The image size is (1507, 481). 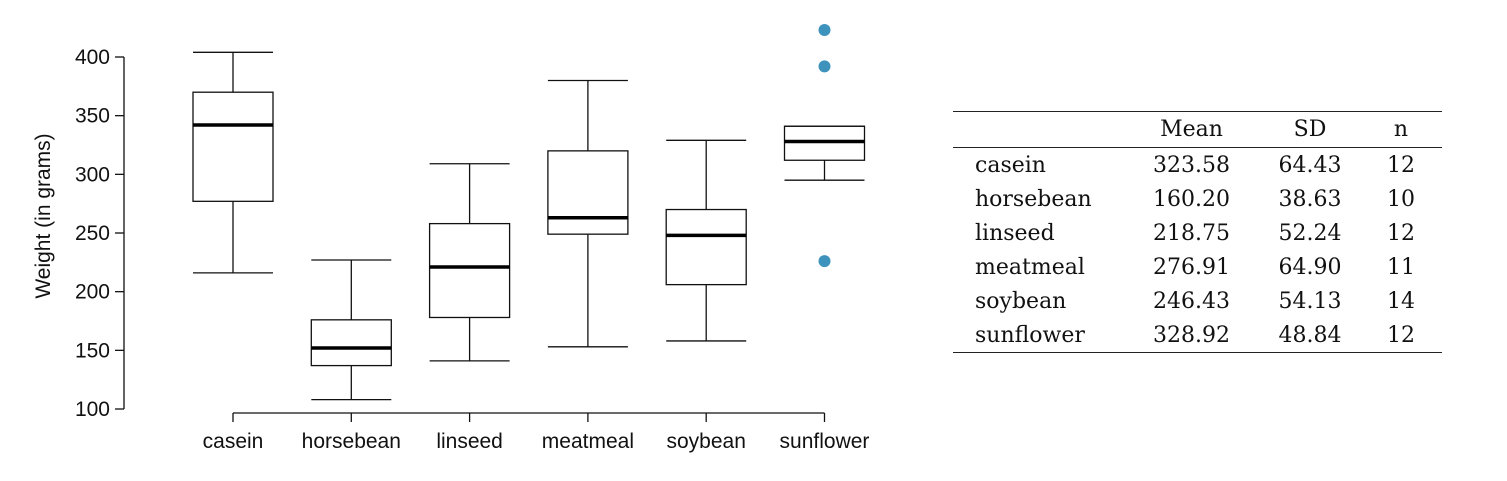 I want to click on table-cell: 246.43, so click(x=1191, y=301).